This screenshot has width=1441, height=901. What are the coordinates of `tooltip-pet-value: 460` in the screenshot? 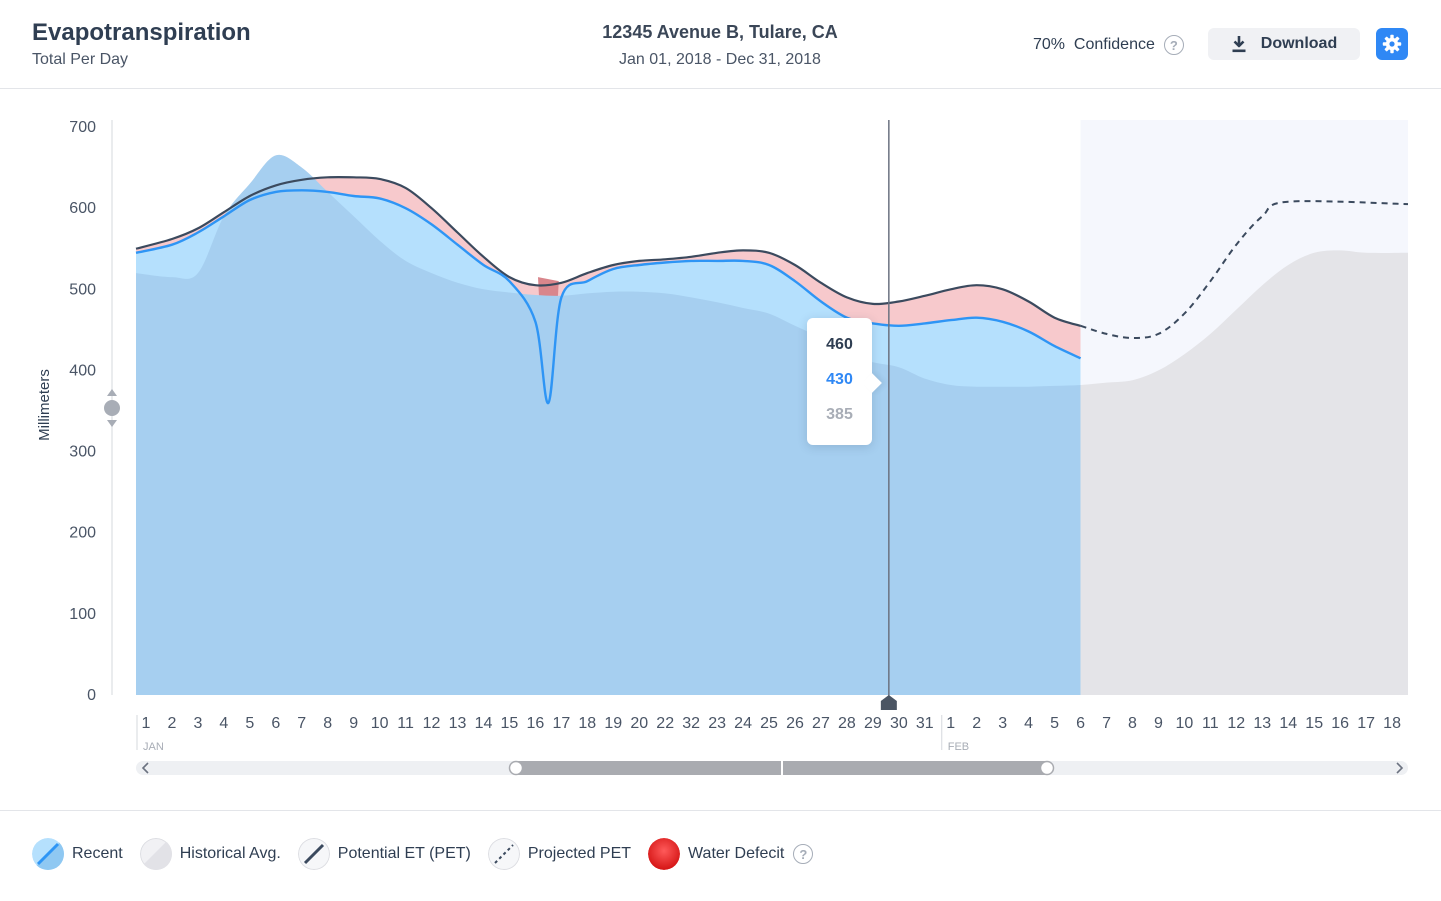 It's located at (839, 344).